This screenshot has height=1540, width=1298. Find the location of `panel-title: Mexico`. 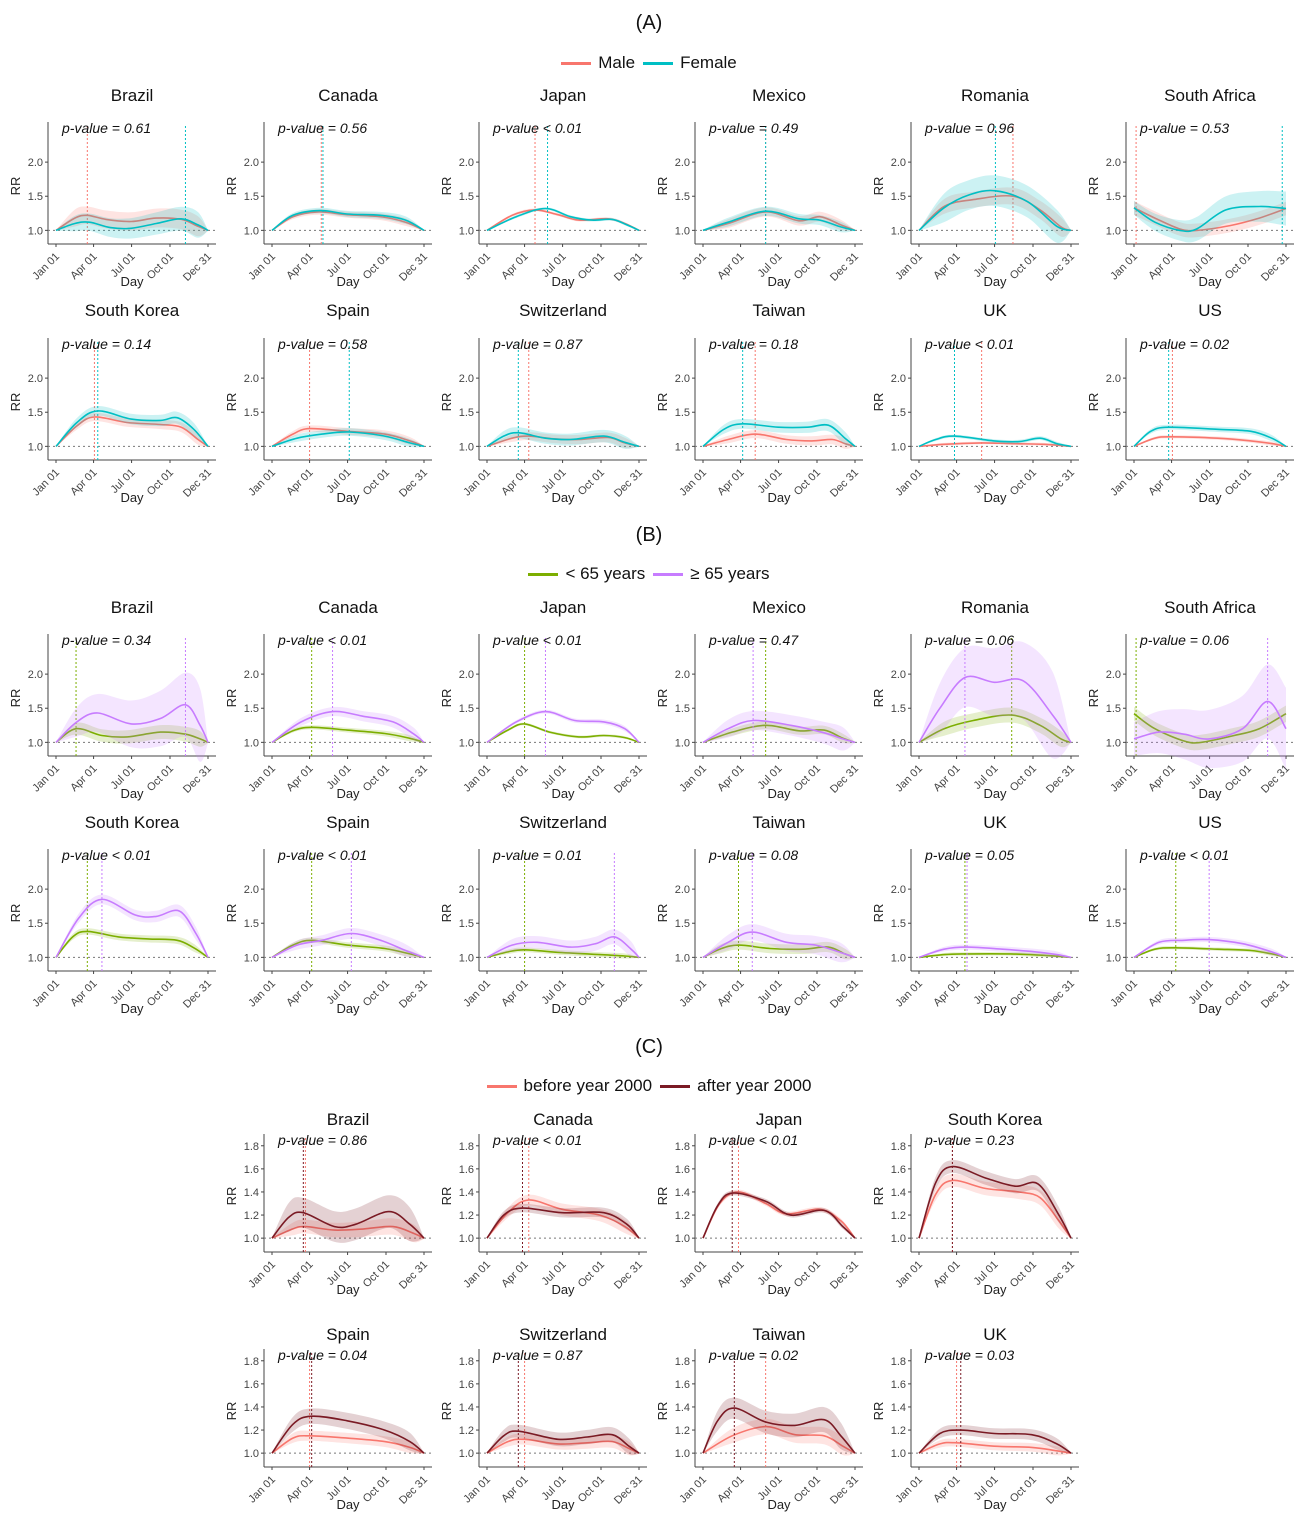

panel-title: Mexico is located at coordinates (779, 607).